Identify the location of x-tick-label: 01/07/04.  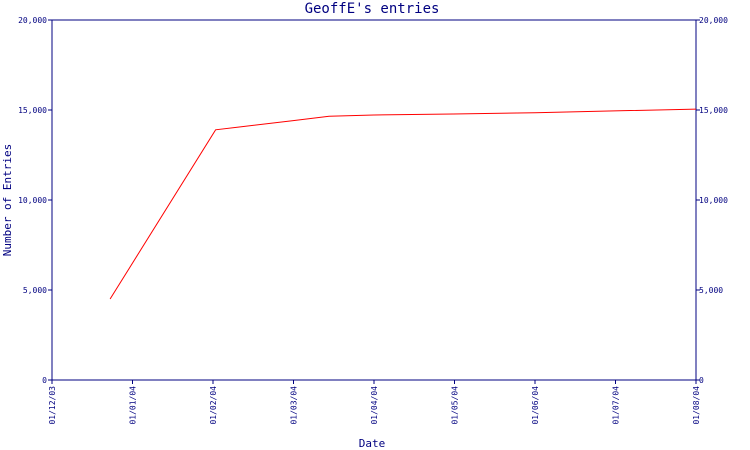
(616, 405).